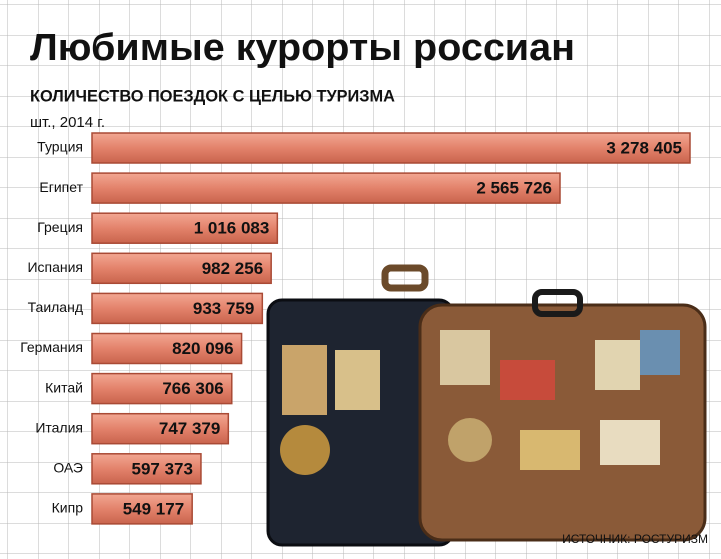  I want to click on chart-subtitle: КОЛИЧЕСТВО ПОЕЗДОК С ЦЕЛЬЮ ТУРИЗМА, so click(212, 95).